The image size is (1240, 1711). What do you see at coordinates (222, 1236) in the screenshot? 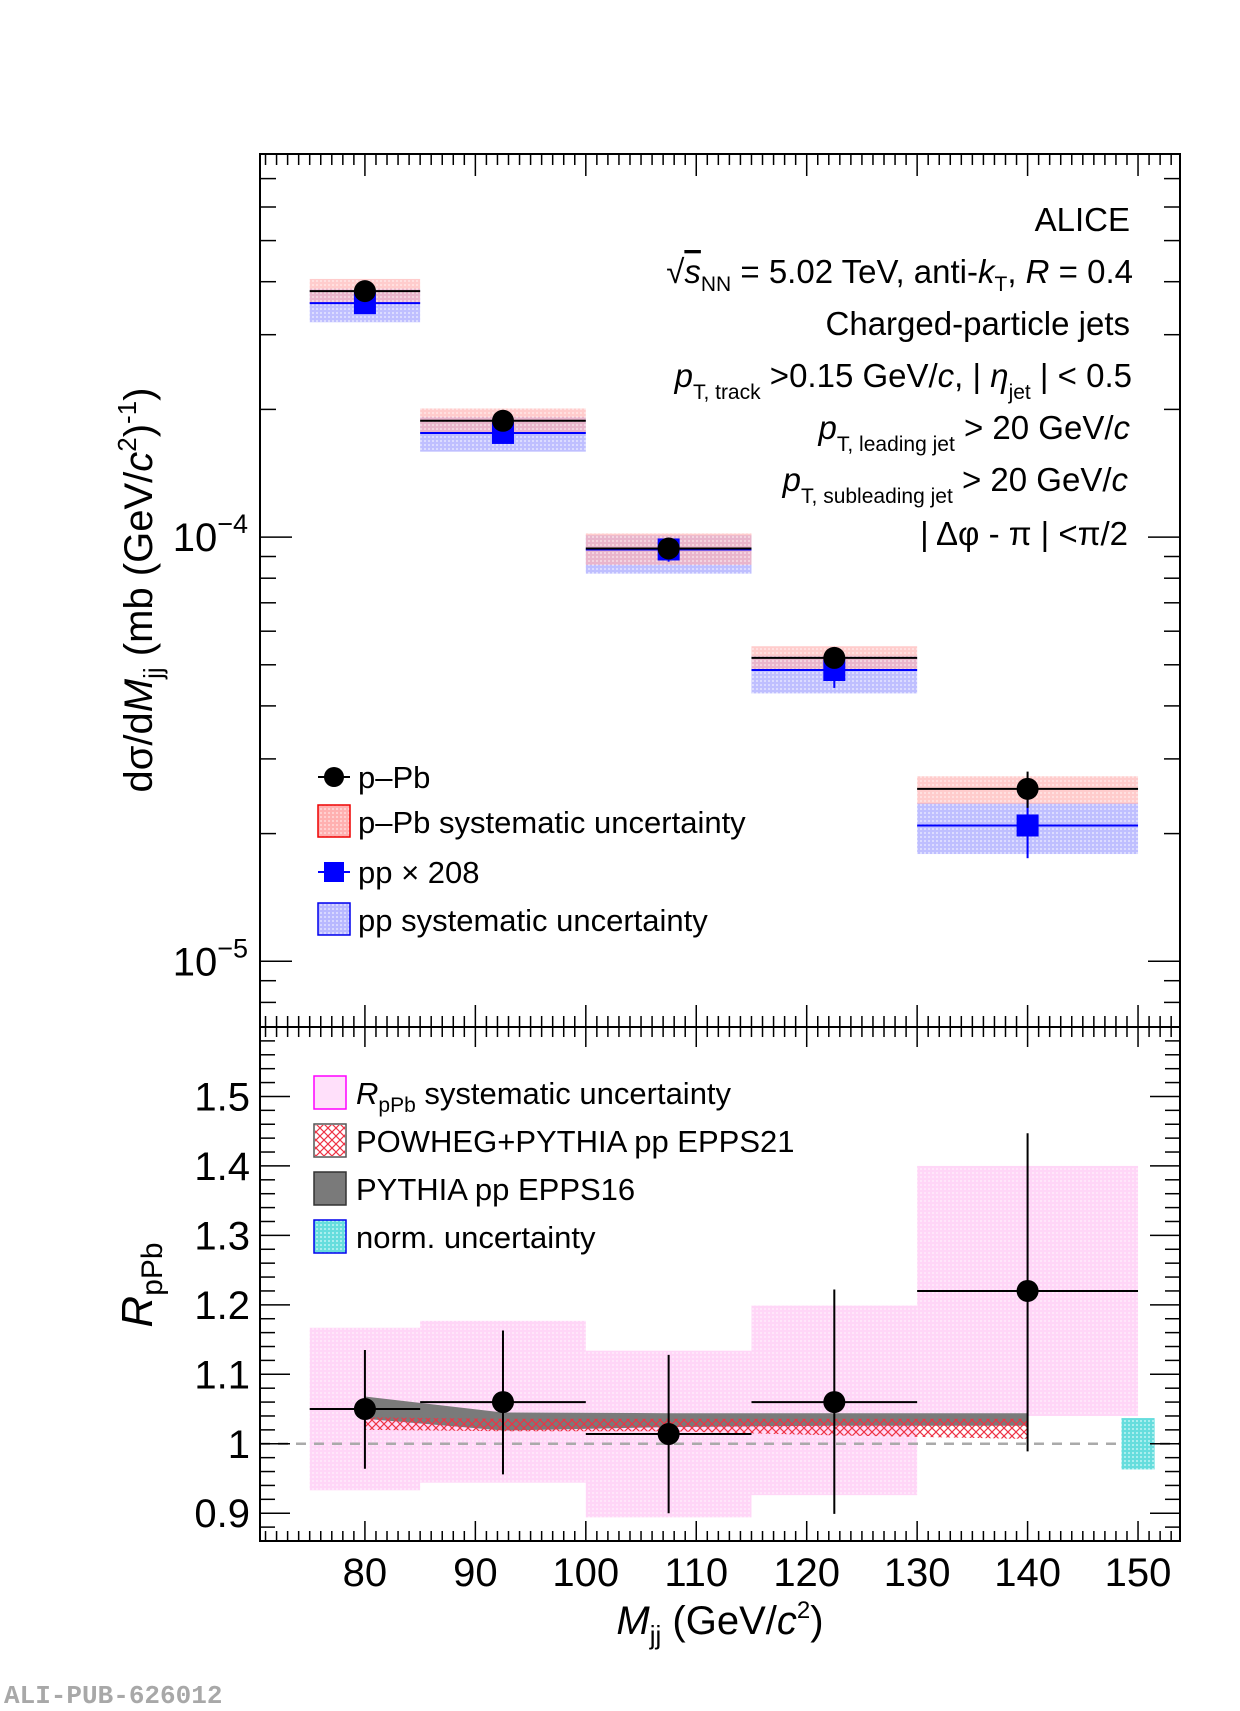
I see `lower-y-tick-label: 1.3` at bounding box center [222, 1236].